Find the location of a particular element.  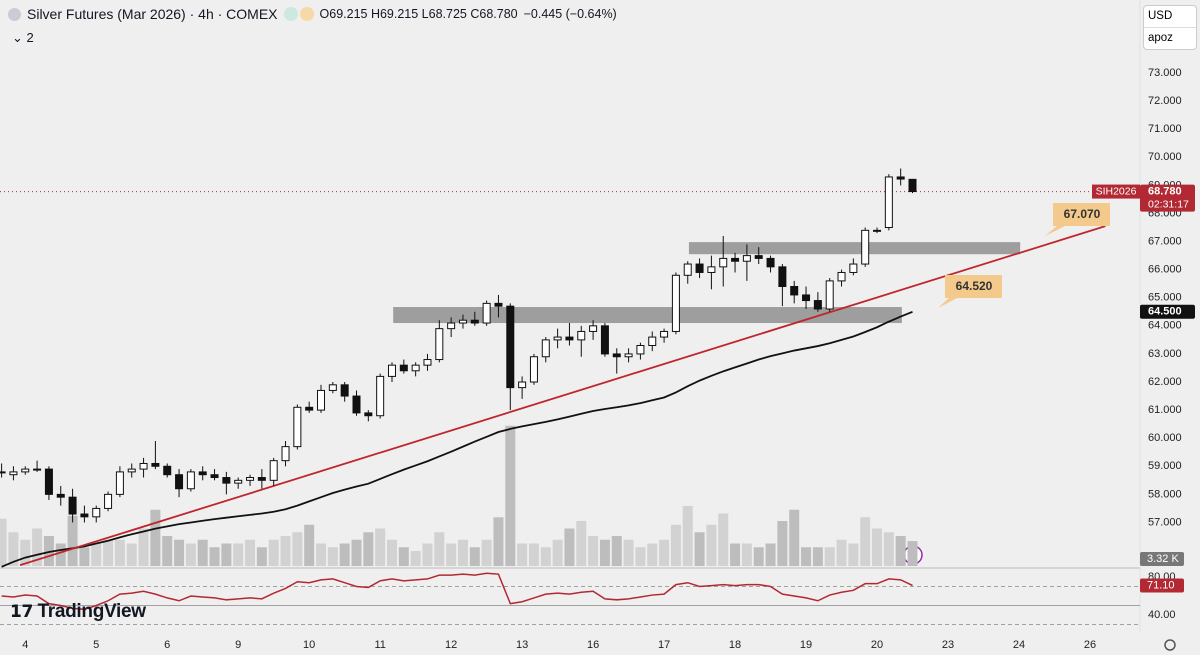

rsi-tag is located at coordinates (1162, 585).